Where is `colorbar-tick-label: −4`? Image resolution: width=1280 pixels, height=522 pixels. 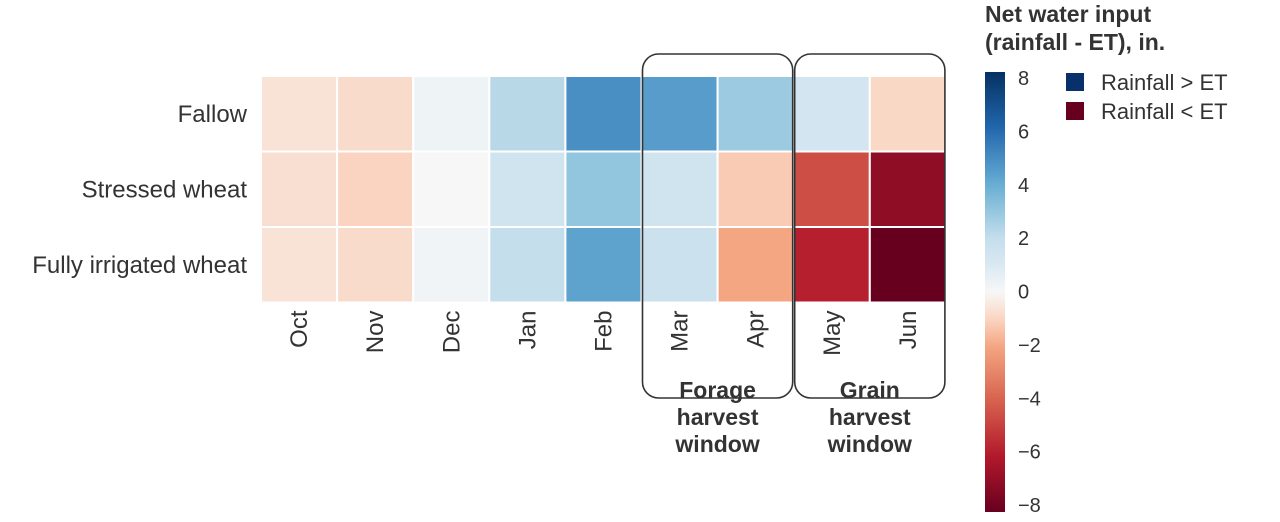 colorbar-tick-label: −4 is located at coordinates (1029, 399).